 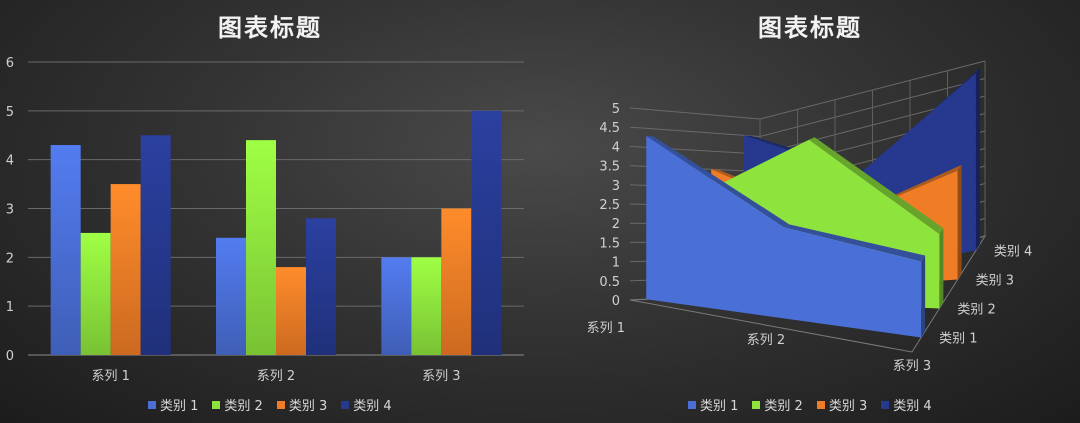 I want to click on legend-left: 类别 1 类别 2 类别 3 类别 4, so click(x=270, y=404).